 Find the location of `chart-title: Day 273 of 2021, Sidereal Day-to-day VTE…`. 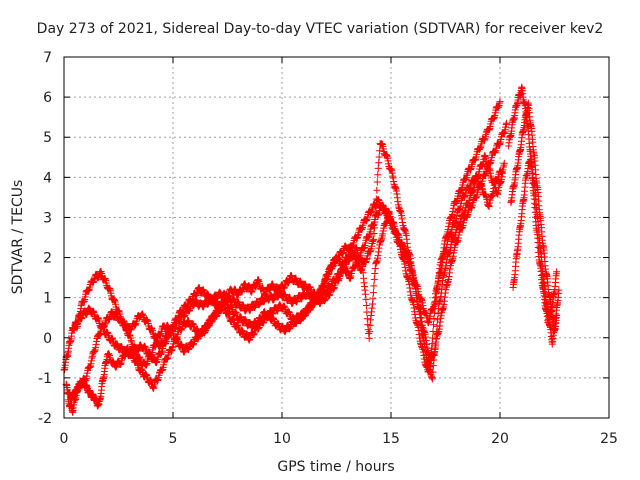

chart-title: Day 273 of 2021, Sidereal Day-to-day VTE… is located at coordinates (320, 29).